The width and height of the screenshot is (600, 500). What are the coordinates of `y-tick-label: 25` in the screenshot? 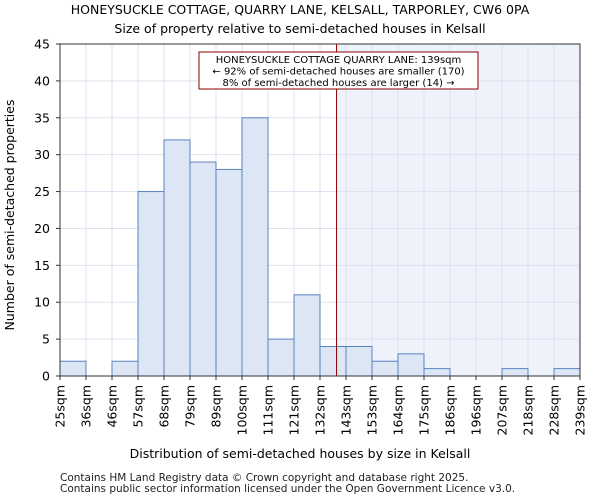 It's located at (42, 191).